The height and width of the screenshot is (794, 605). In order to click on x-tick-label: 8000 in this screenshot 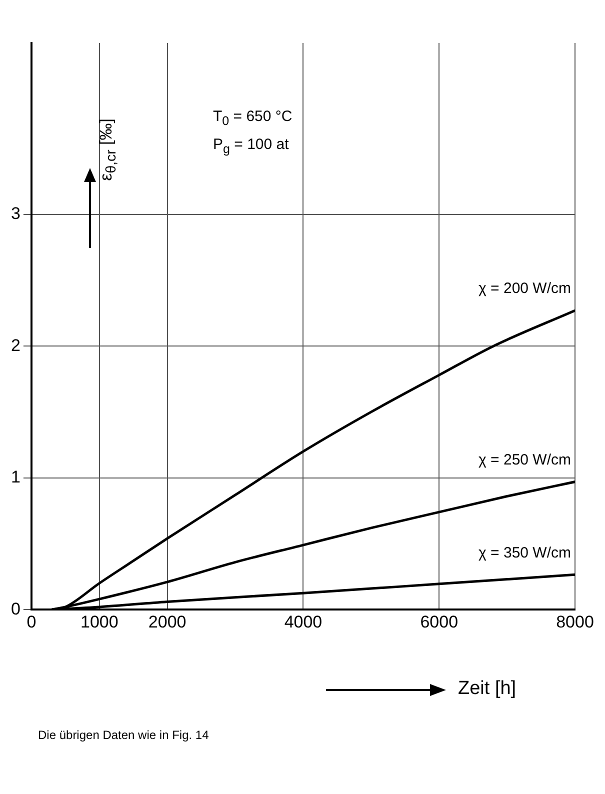, I will do `click(575, 622)`.